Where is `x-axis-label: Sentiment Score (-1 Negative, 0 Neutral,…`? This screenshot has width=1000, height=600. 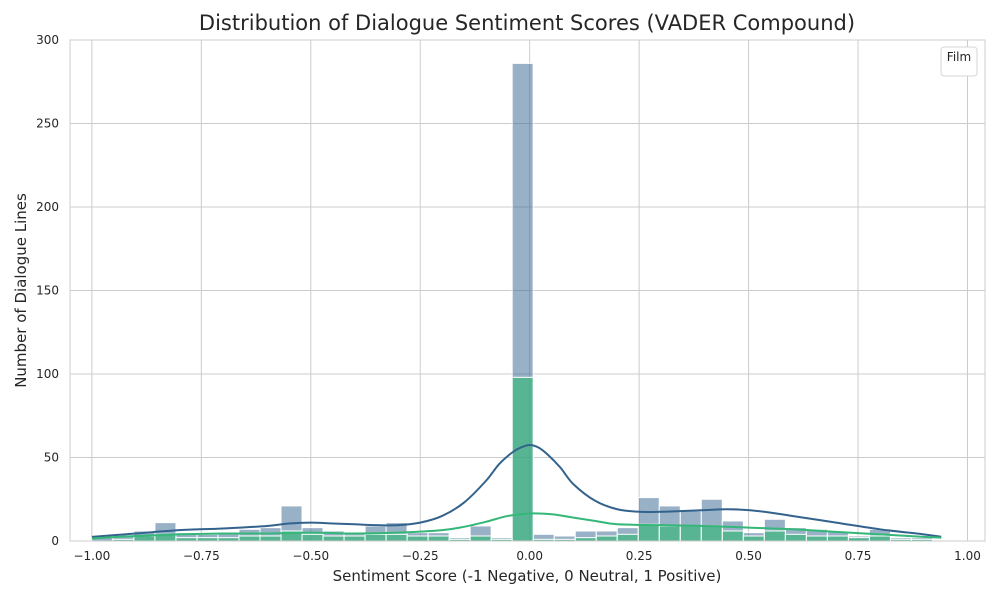
x-axis-label: Sentiment Score (-1 Negative, 0 Neutral,… is located at coordinates (527, 576).